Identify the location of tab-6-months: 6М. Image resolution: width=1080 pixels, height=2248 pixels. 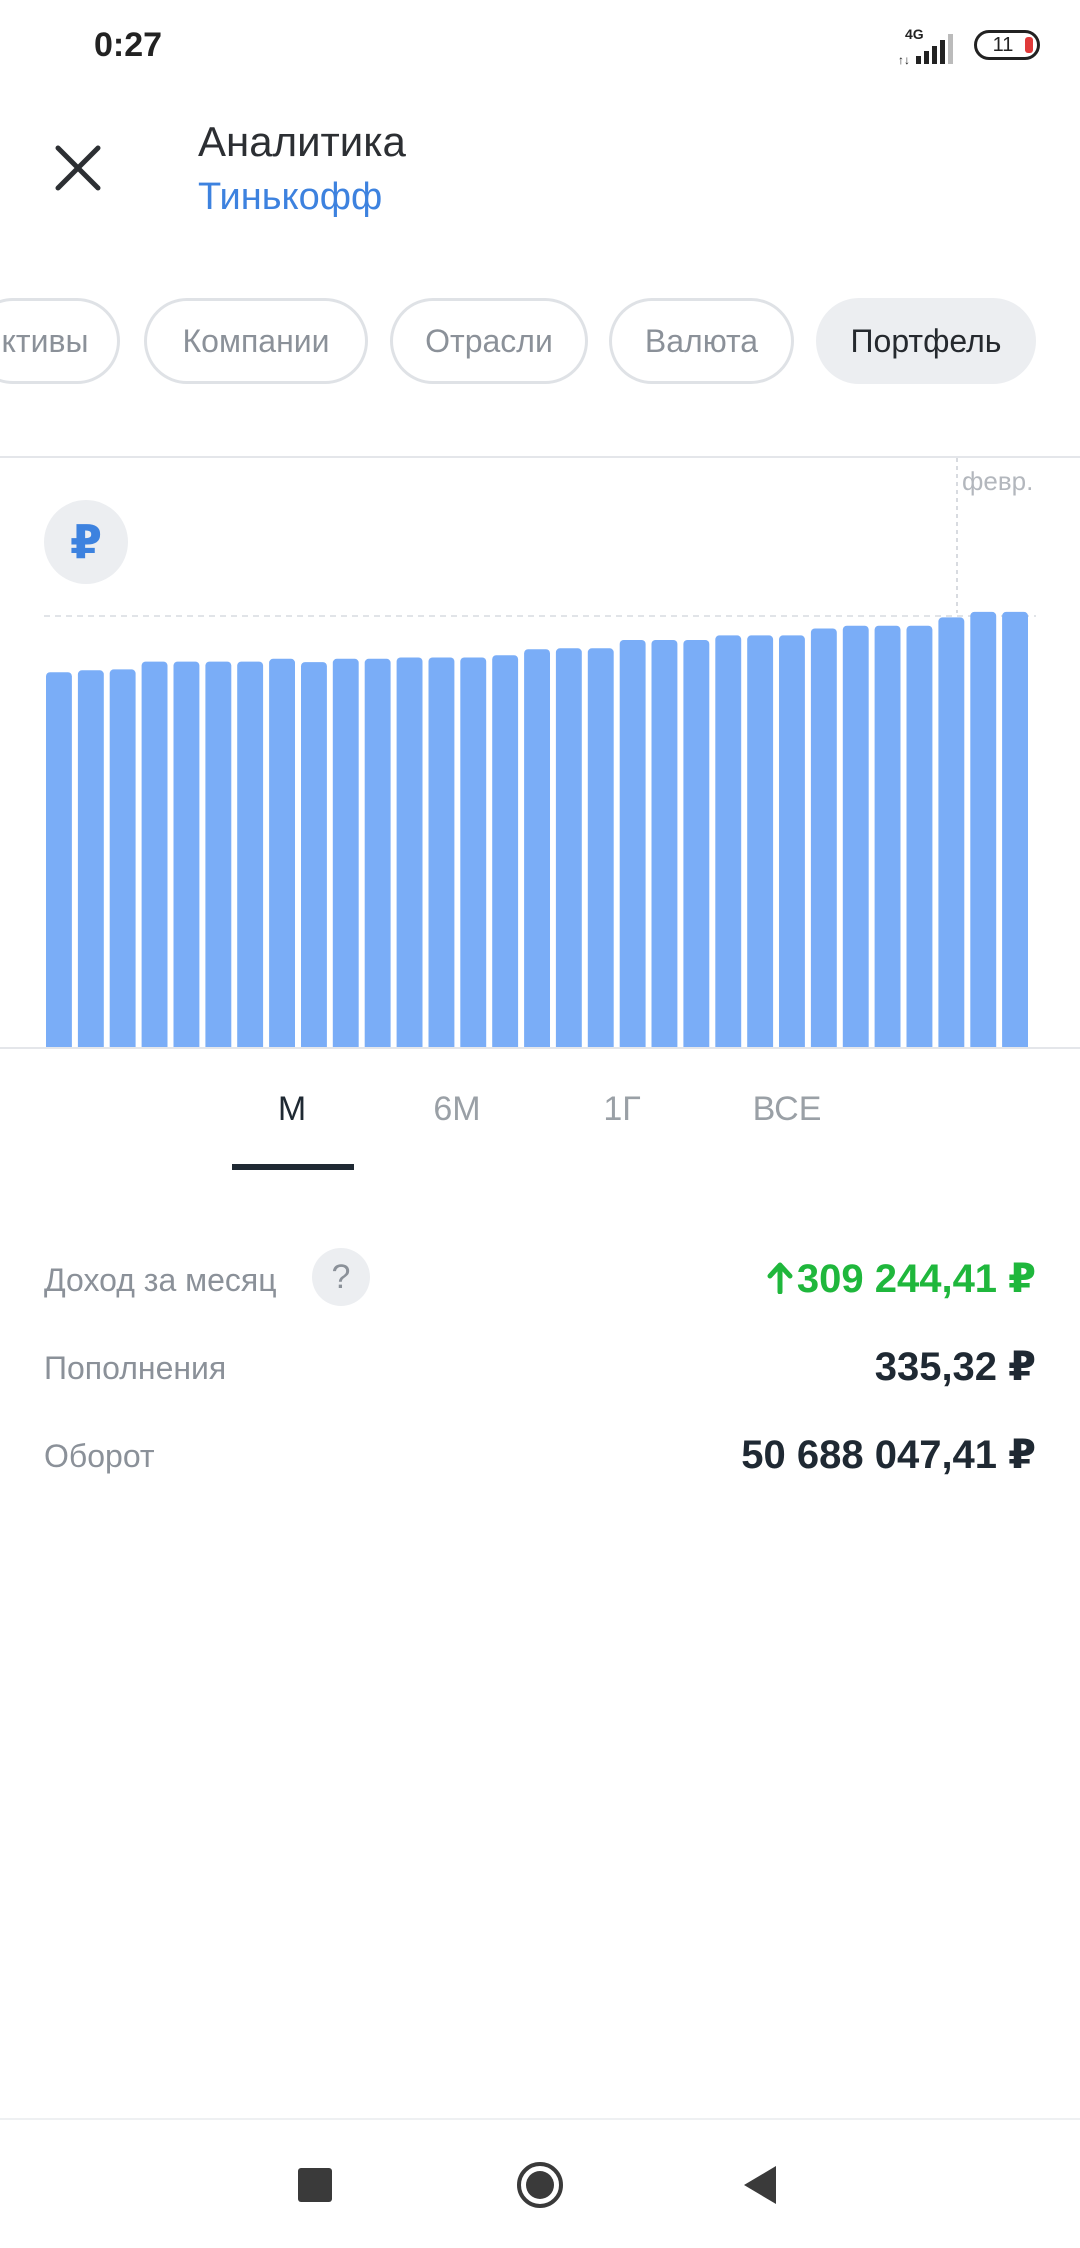
(457, 1109).